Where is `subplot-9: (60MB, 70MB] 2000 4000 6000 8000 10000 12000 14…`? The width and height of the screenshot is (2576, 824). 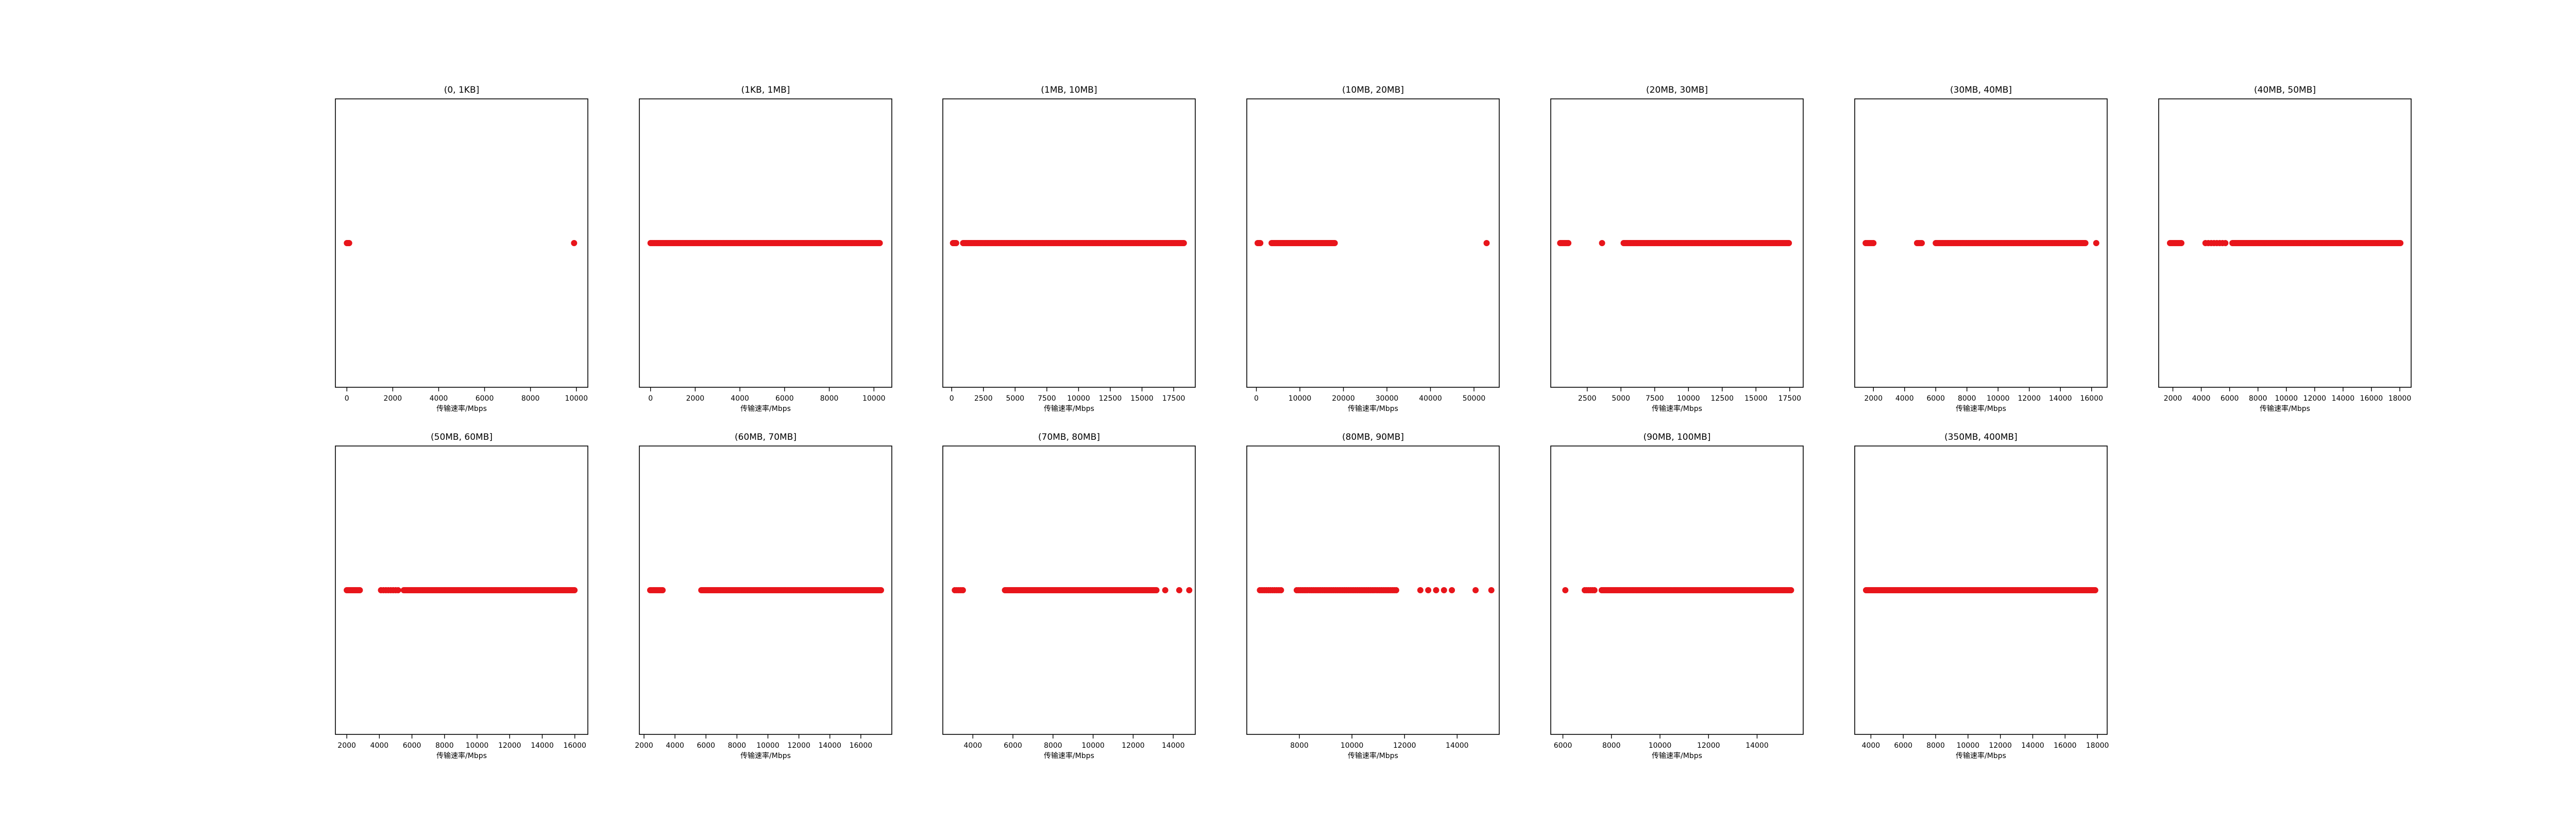 subplot-9: (60MB, 70MB] 2000 4000 6000 8000 10000 12000 14… is located at coordinates (763, 596).